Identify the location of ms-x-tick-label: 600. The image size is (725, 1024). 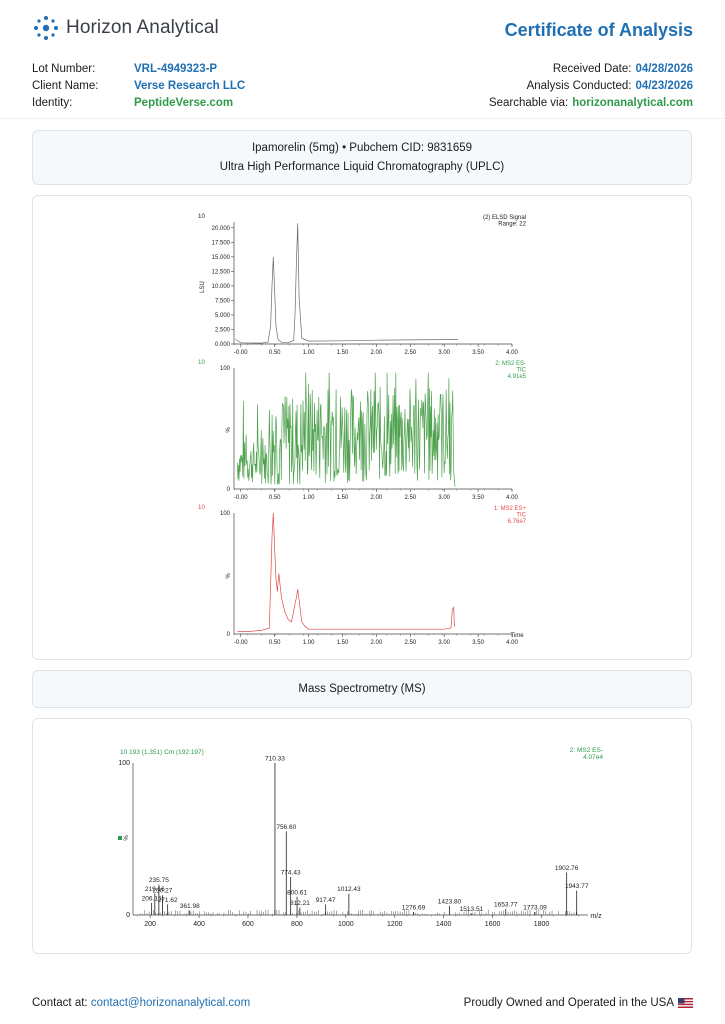
(248, 924).